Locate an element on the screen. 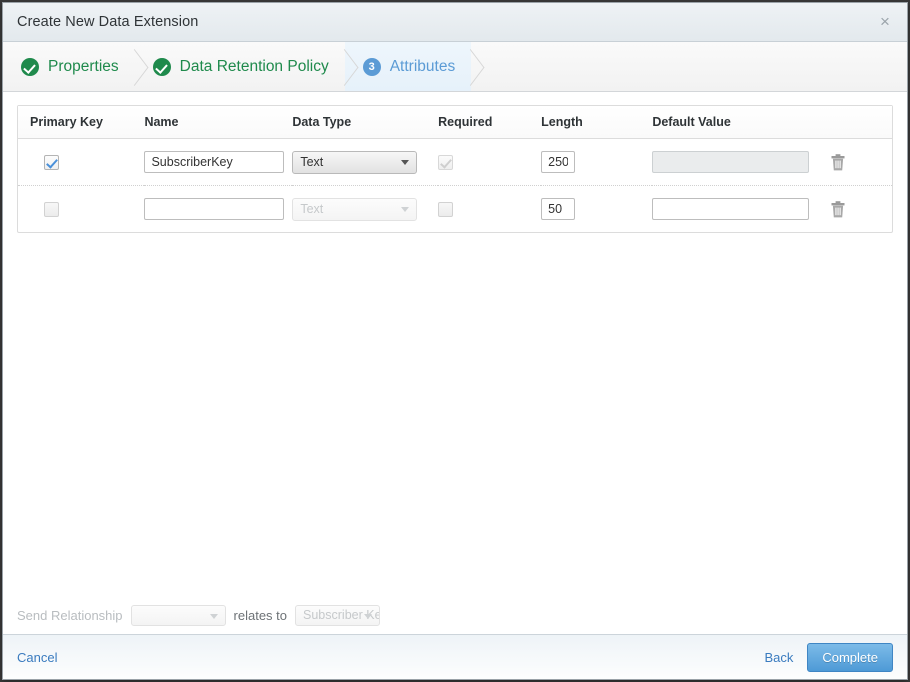 This screenshot has height=682, width=910. complete-button: Complete is located at coordinates (850, 657).